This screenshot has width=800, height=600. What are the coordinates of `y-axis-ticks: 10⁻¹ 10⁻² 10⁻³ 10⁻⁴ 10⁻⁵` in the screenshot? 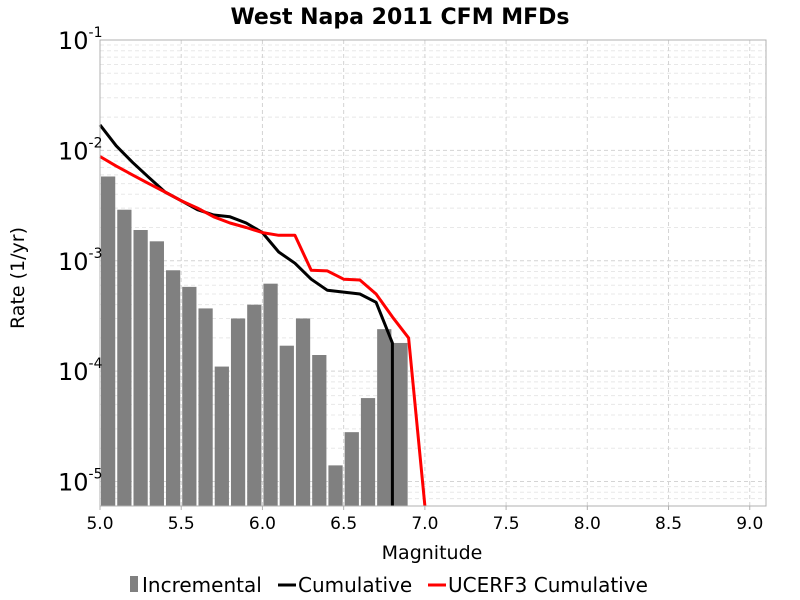 It's located at (80, 261).